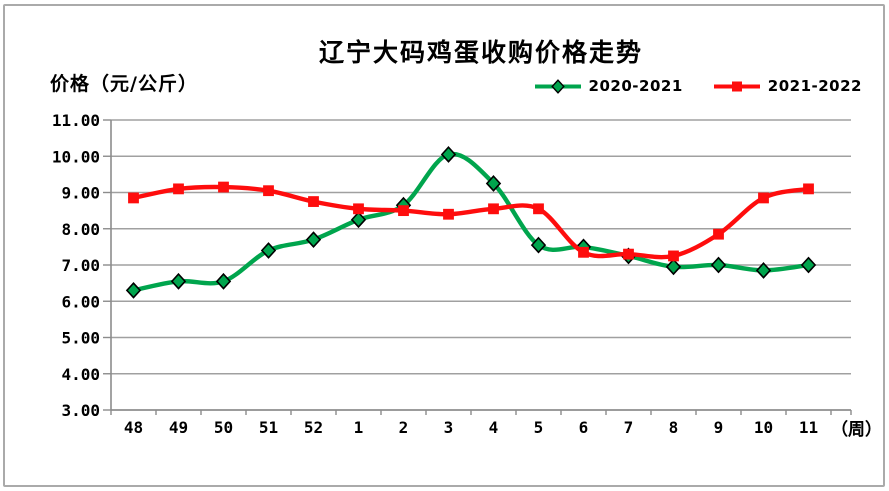 The image size is (889, 491). Describe the element at coordinates (178, 427) in the screenshot. I see `x-tick-label: 49` at that location.